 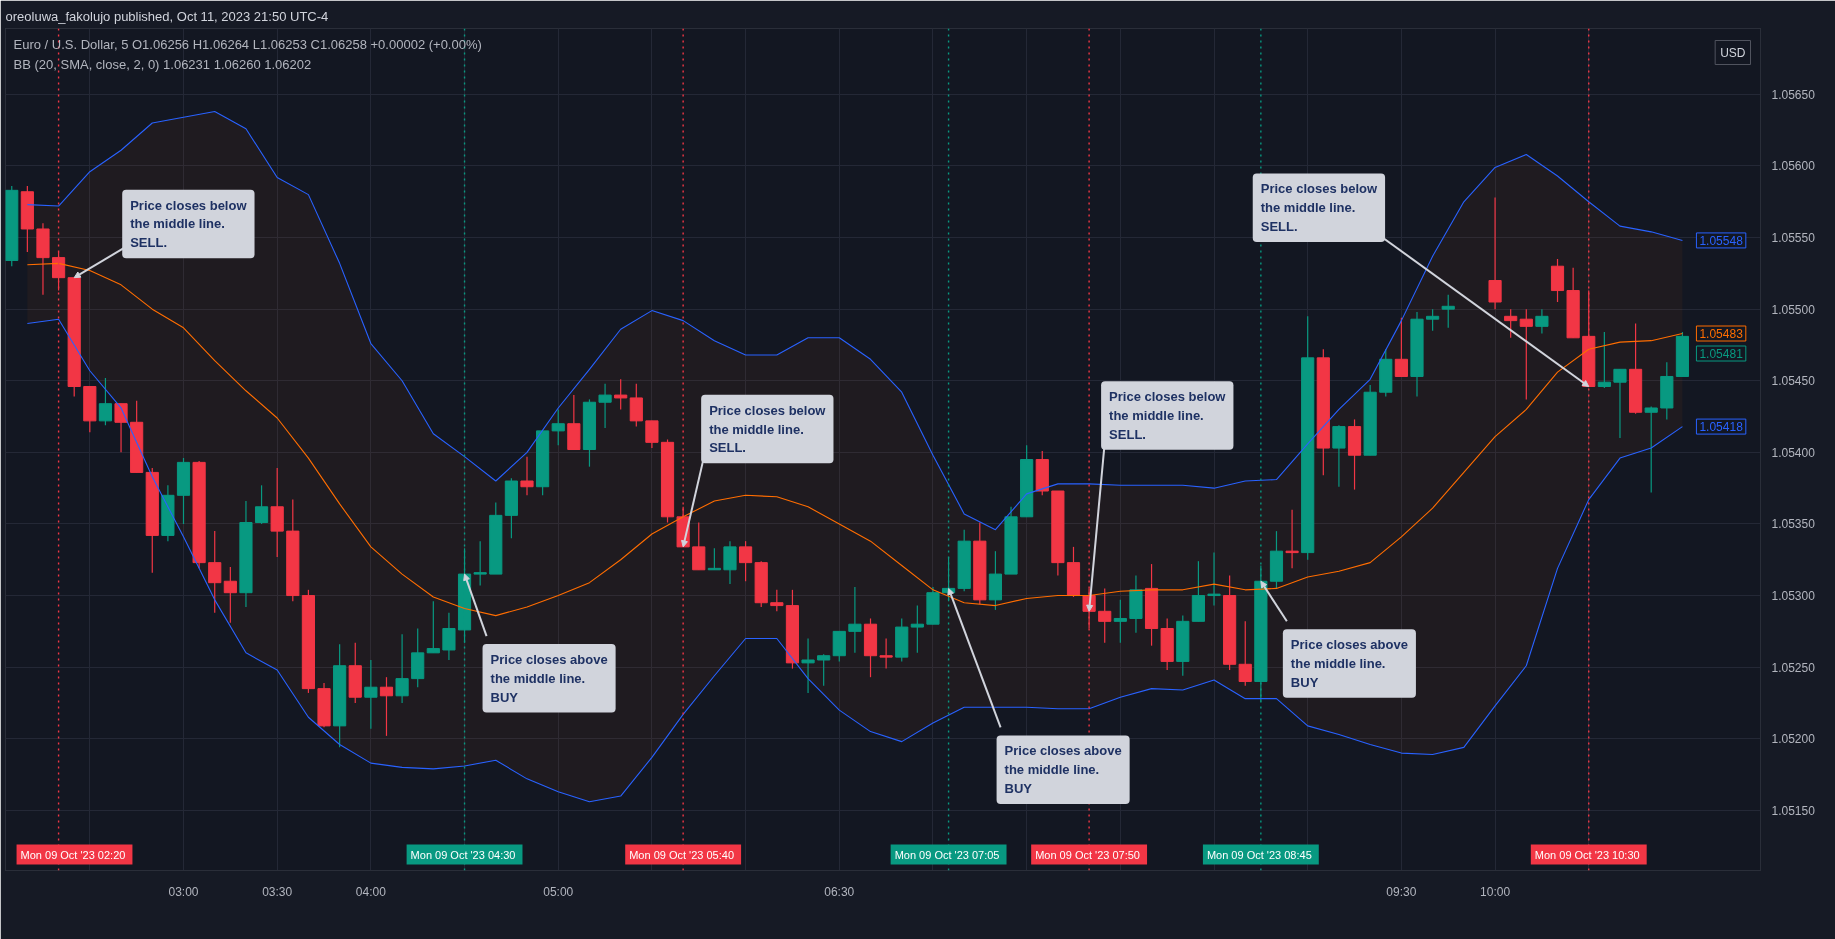 What do you see at coordinates (247, 44) in the screenshot?
I see `text: Euro / U.S. Dollar, 5 O1.06256 H1.06264 L1.06253 C1.06258 +0.00002 (+0.00%)` at bounding box center [247, 44].